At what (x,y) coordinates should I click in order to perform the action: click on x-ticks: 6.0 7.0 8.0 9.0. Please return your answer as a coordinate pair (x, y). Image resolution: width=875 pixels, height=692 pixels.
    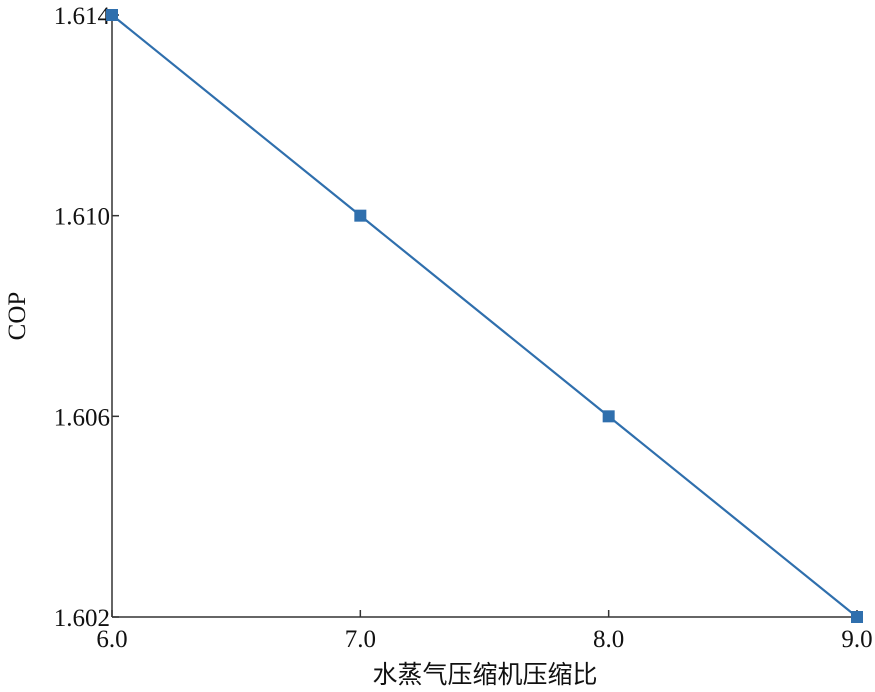
    Looking at the image, I should click on (484, 631).